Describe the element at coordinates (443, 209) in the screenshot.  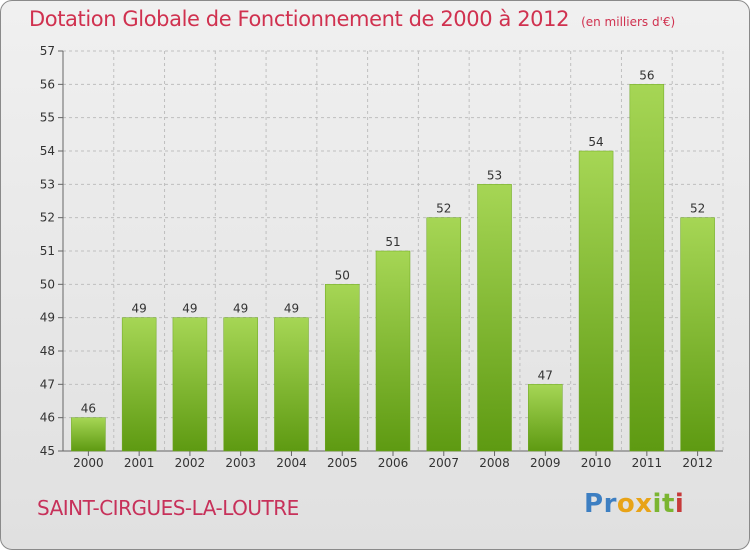
I see `data-label-2007: 52` at that location.